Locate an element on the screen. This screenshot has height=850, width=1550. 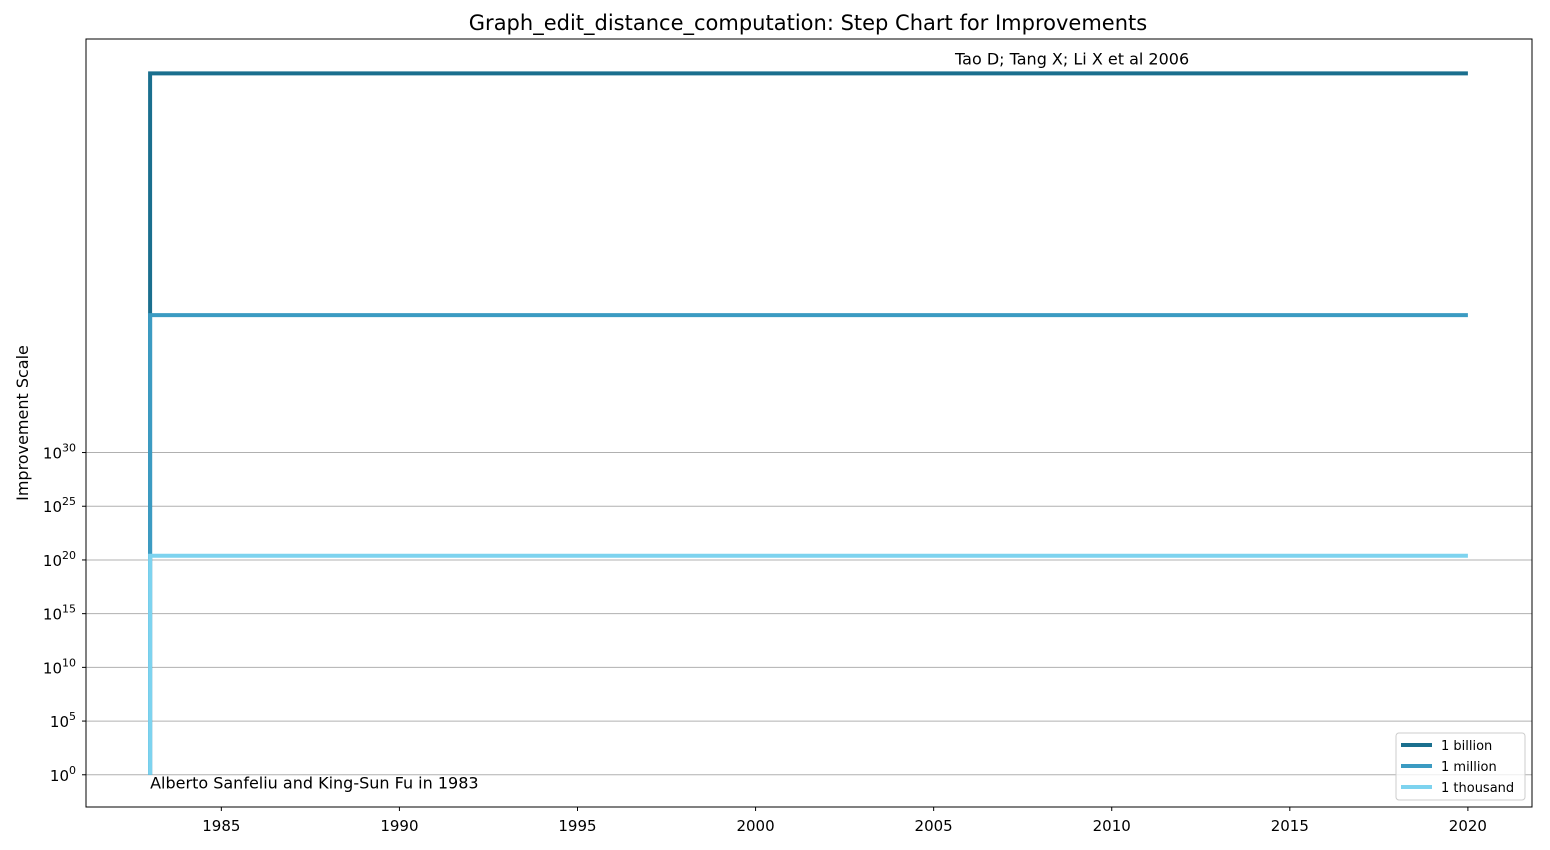
y-tick-label: 10⁵ is located at coordinates (63, 720).